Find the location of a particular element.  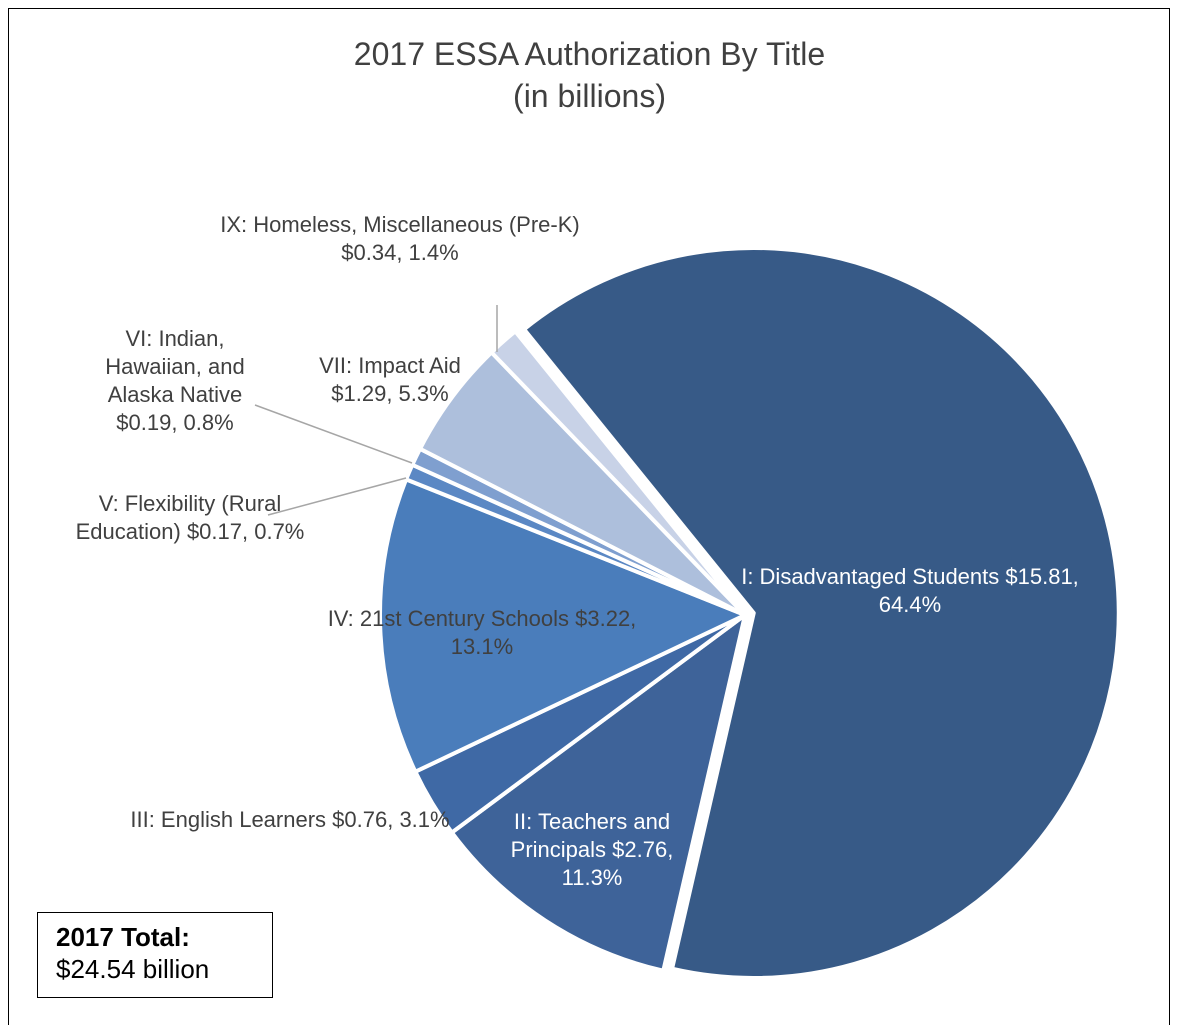

data-label: I: Disadvantaged Students $15.81, 64.4% is located at coordinates (910, 591).